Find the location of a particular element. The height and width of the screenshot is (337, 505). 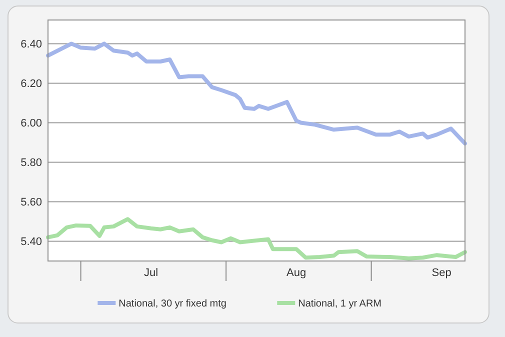

y-tick-label: 6.40 is located at coordinates (31, 44).